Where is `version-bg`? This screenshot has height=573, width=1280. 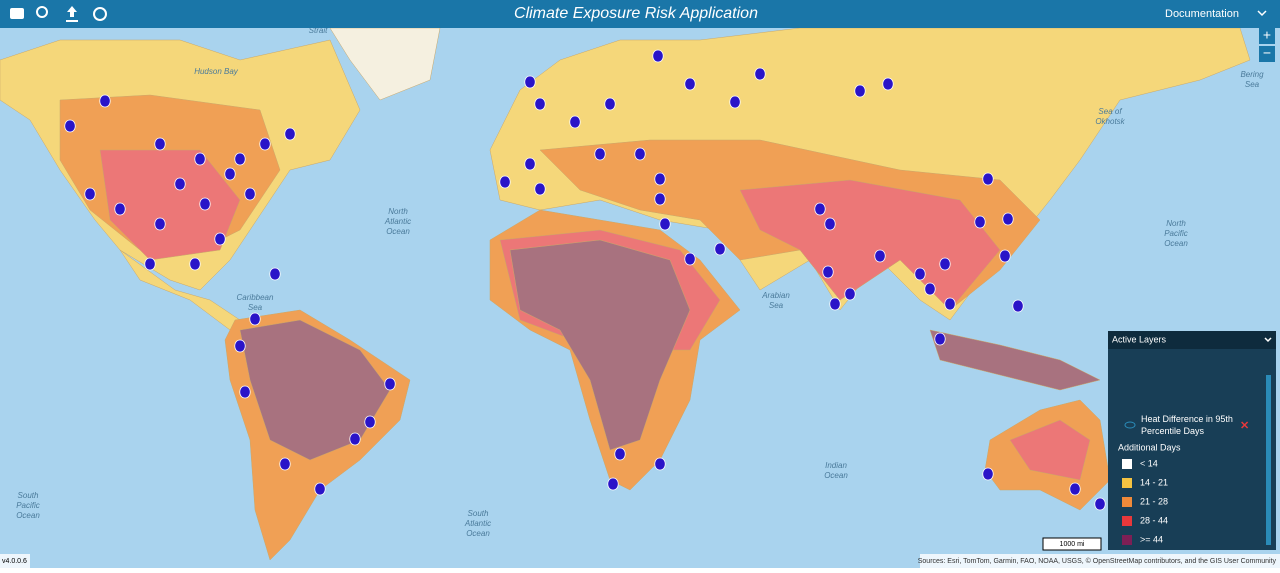
version-bg is located at coordinates (15, 561).